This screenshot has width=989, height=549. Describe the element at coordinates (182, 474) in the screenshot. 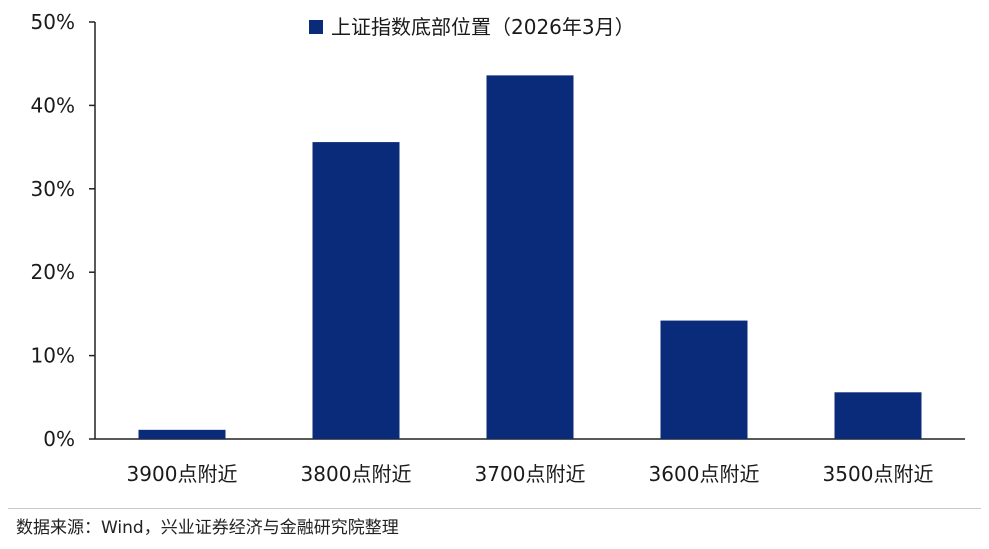

I see `x-tick-label: 3900点附近` at that location.